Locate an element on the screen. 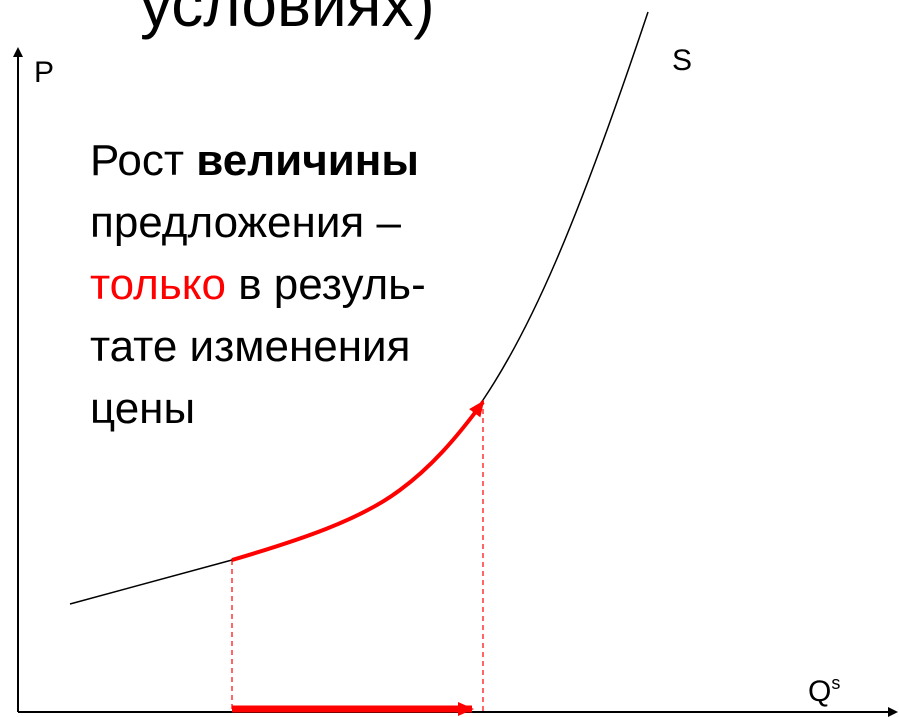 This screenshot has width=899, height=717. caption-line-3-rest: в резуль- is located at coordinates (325, 284).